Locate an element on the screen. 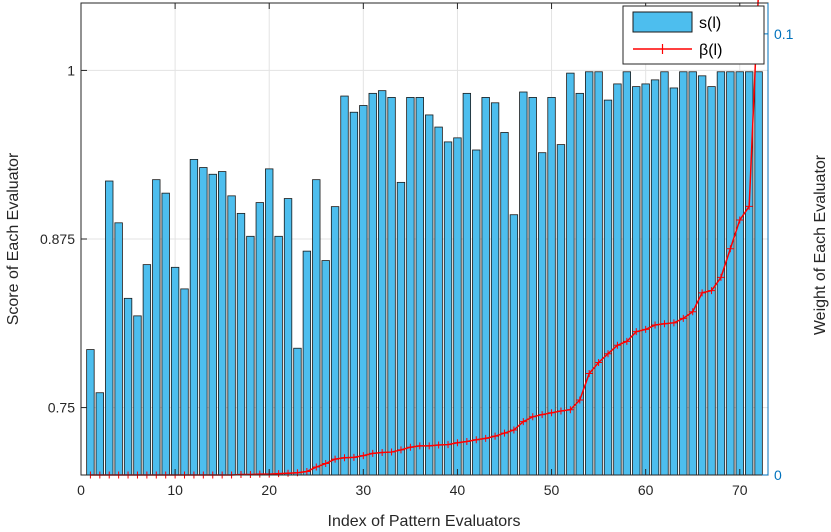 This screenshot has width=831, height=532. x-axis-label: Index of Pattern Evaluators is located at coordinates (424, 521).